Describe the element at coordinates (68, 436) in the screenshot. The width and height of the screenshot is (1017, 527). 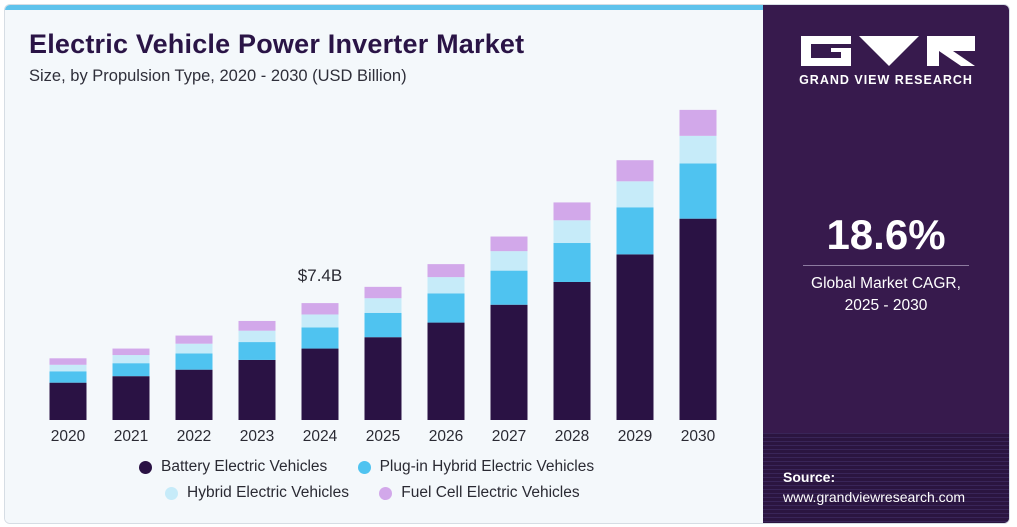
I see `x-tick-label: 2020` at that location.